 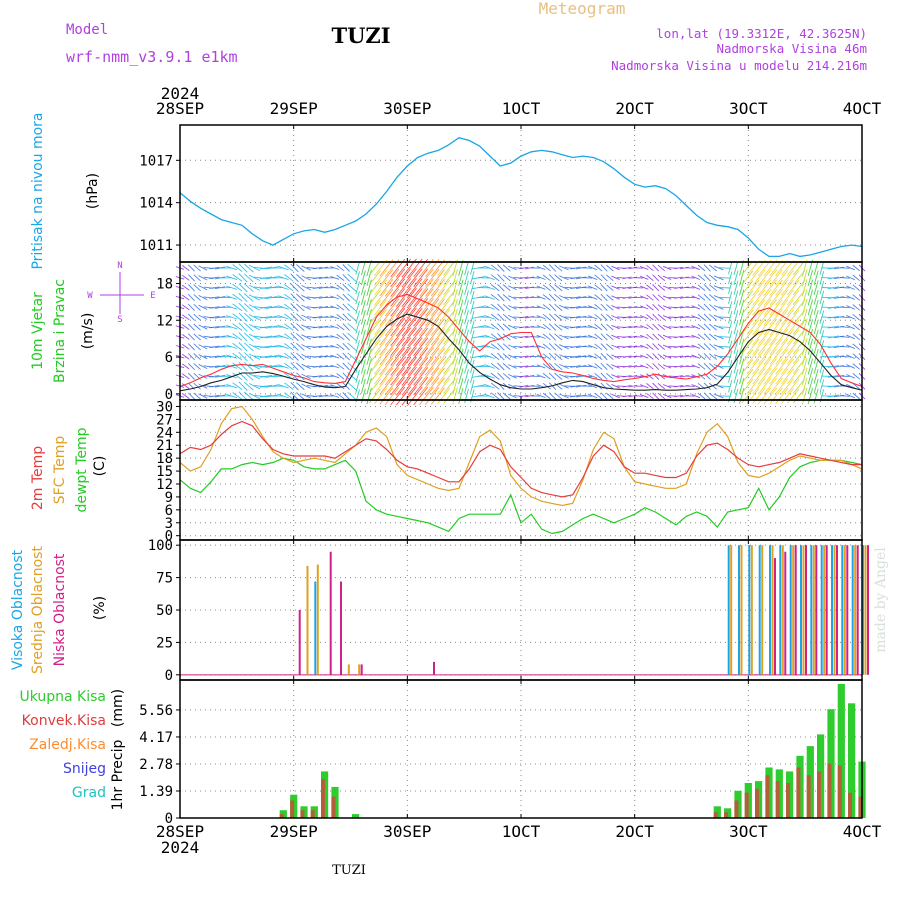 I want to click on credit-label: made by Angel, so click(x=881, y=600).